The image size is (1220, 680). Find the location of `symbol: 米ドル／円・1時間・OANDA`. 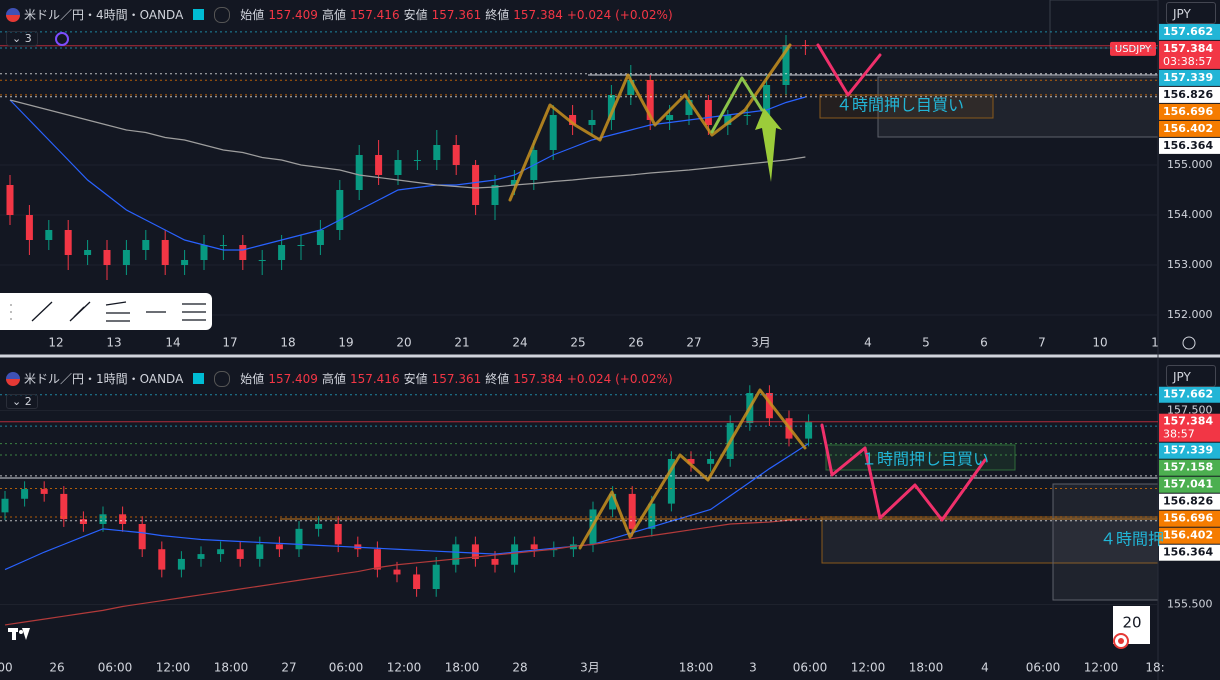

symbol: 米ドル／円・1時間・OANDA is located at coordinates (104, 379).